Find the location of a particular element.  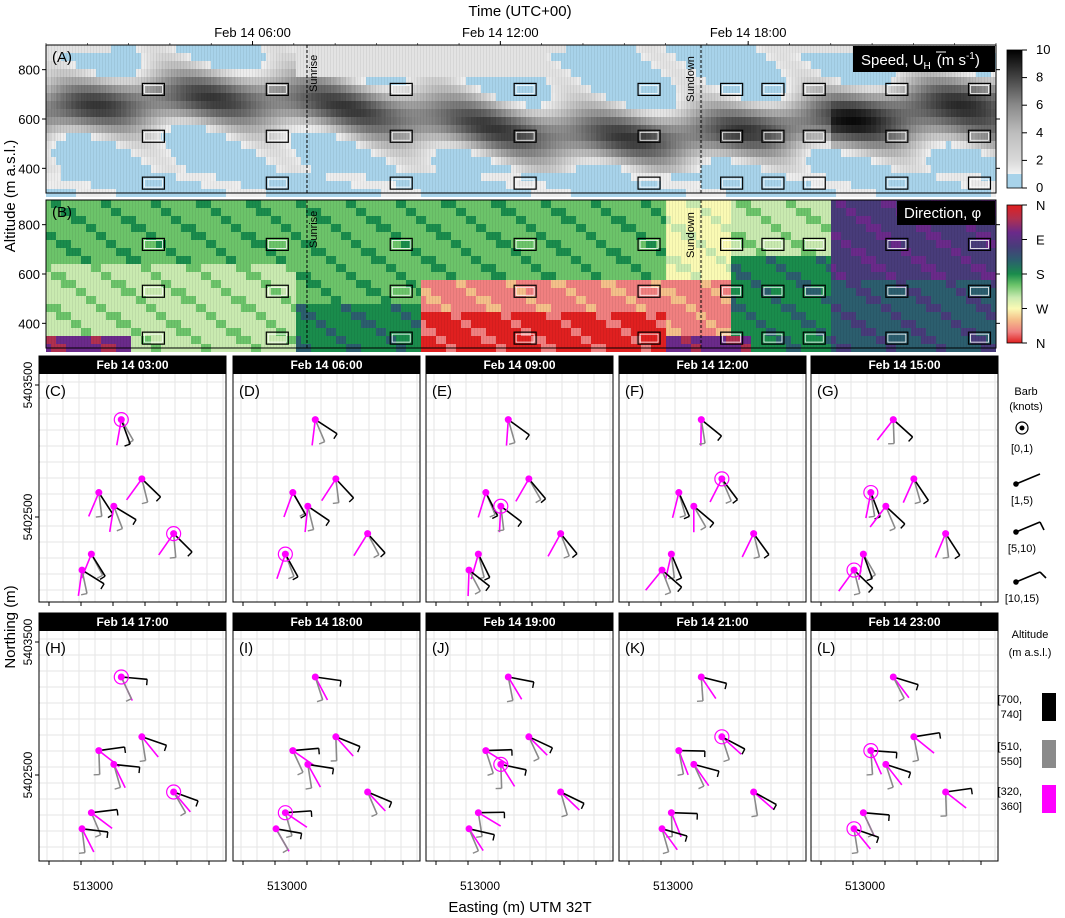

speed-colorbar: 0 2 4 6 8 10 is located at coordinates (1028, 118).